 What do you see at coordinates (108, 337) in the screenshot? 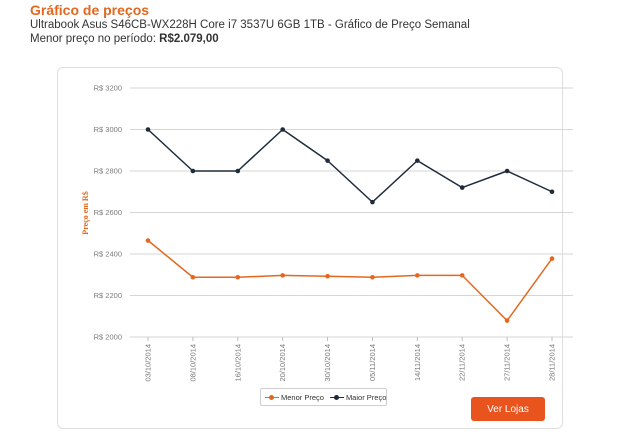
I see `y-tick-label: R$ 2000` at bounding box center [108, 337].